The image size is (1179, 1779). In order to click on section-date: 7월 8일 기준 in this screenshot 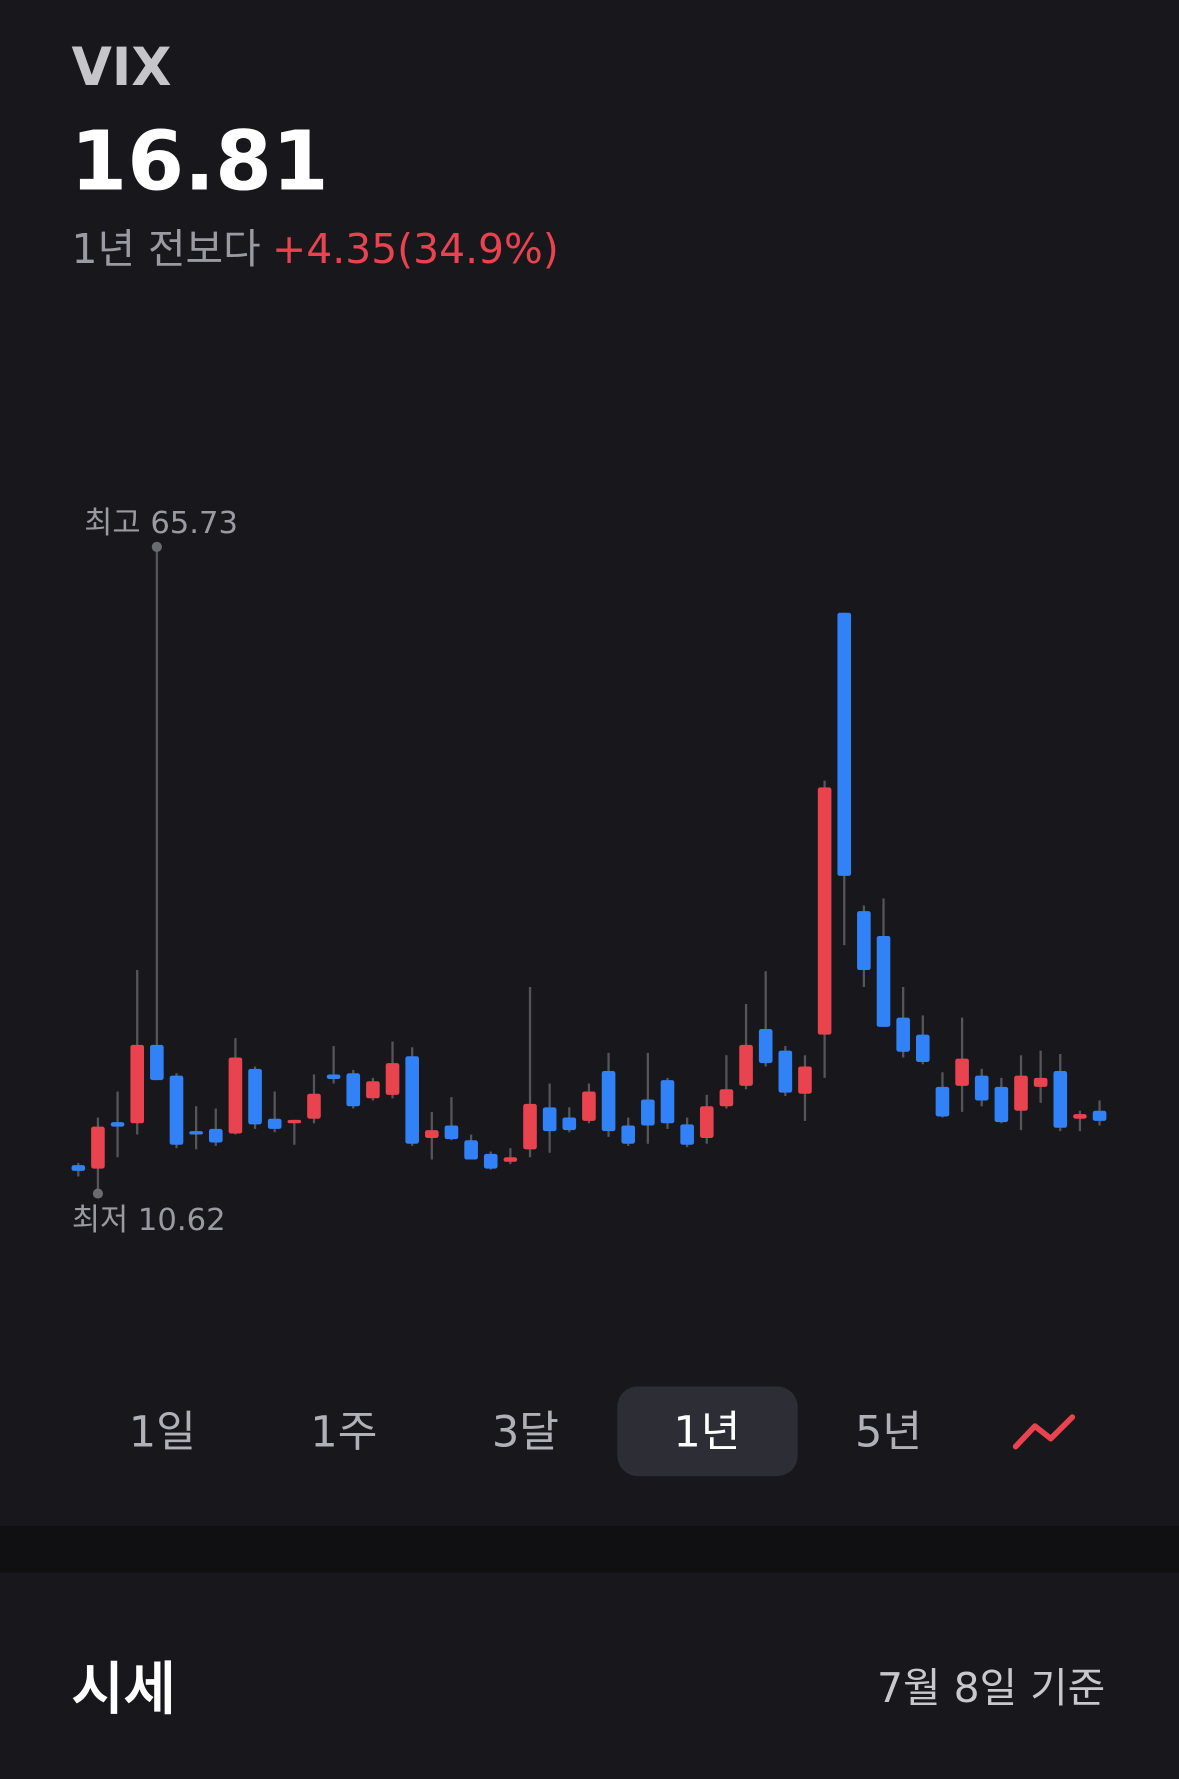, I will do `click(991, 1688)`.